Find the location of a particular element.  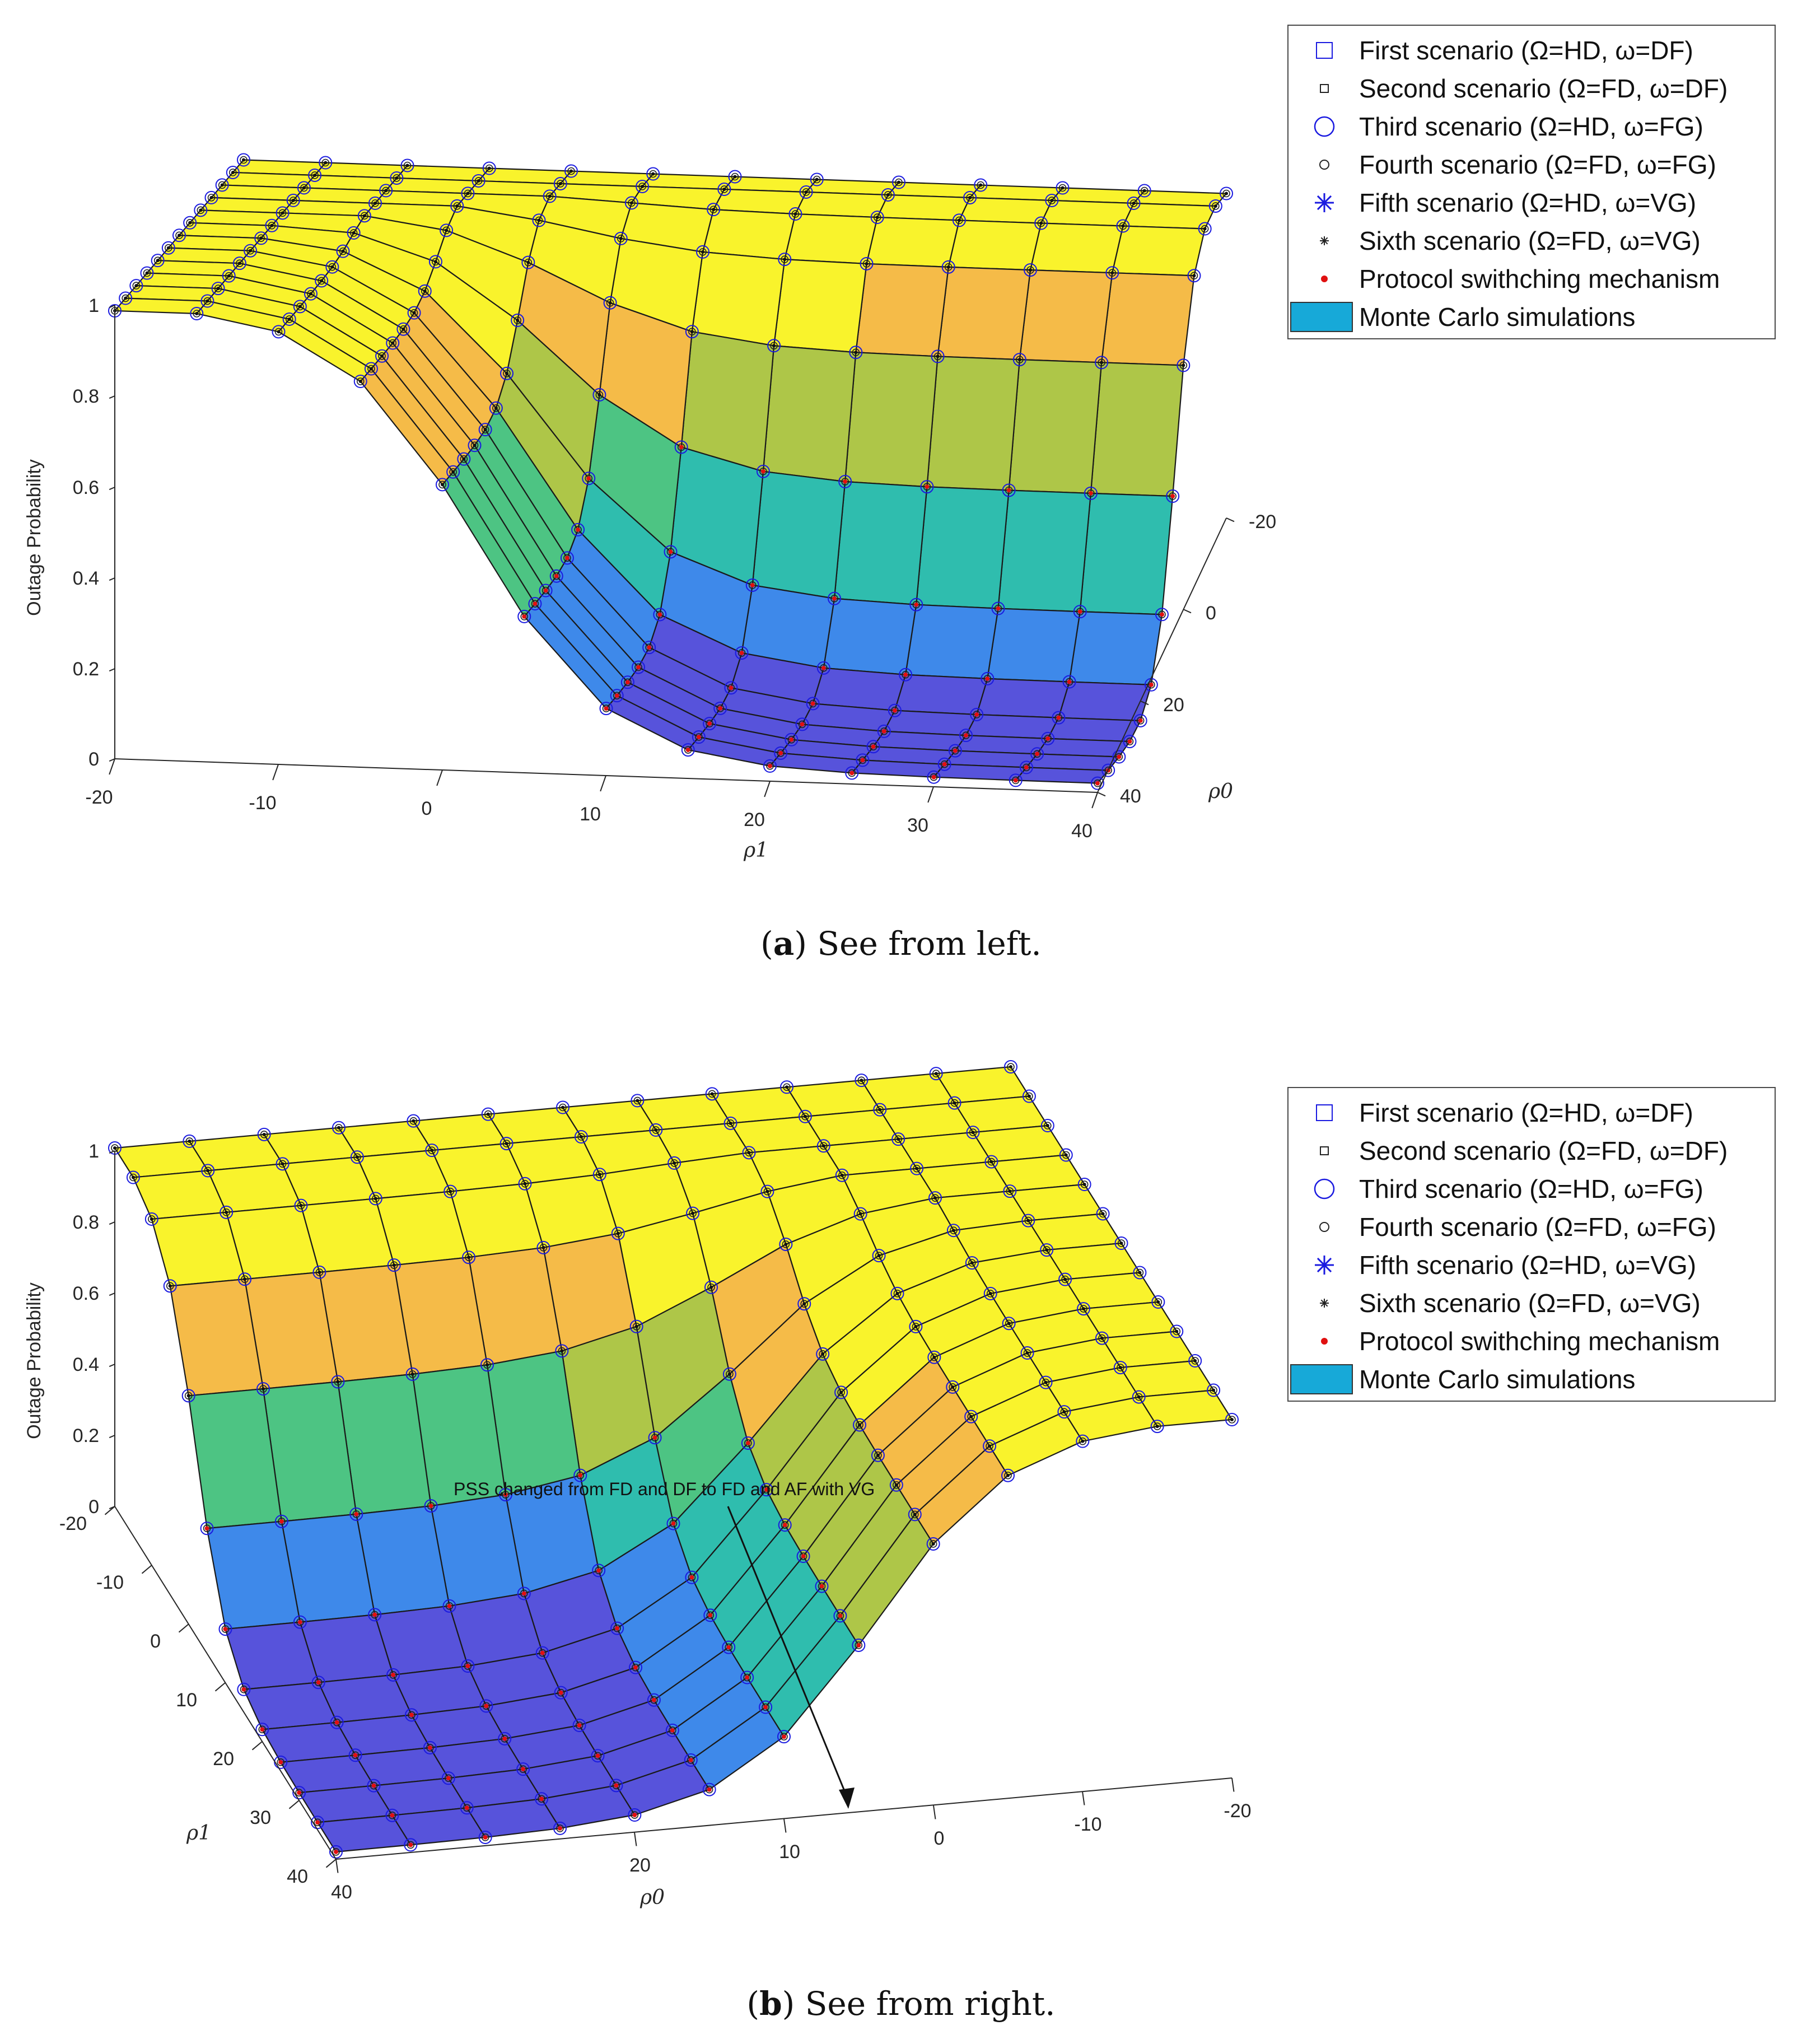

legend-entry: Fourth scenario (Ω=FD, ω=FG) is located at coordinates (1538, 165).